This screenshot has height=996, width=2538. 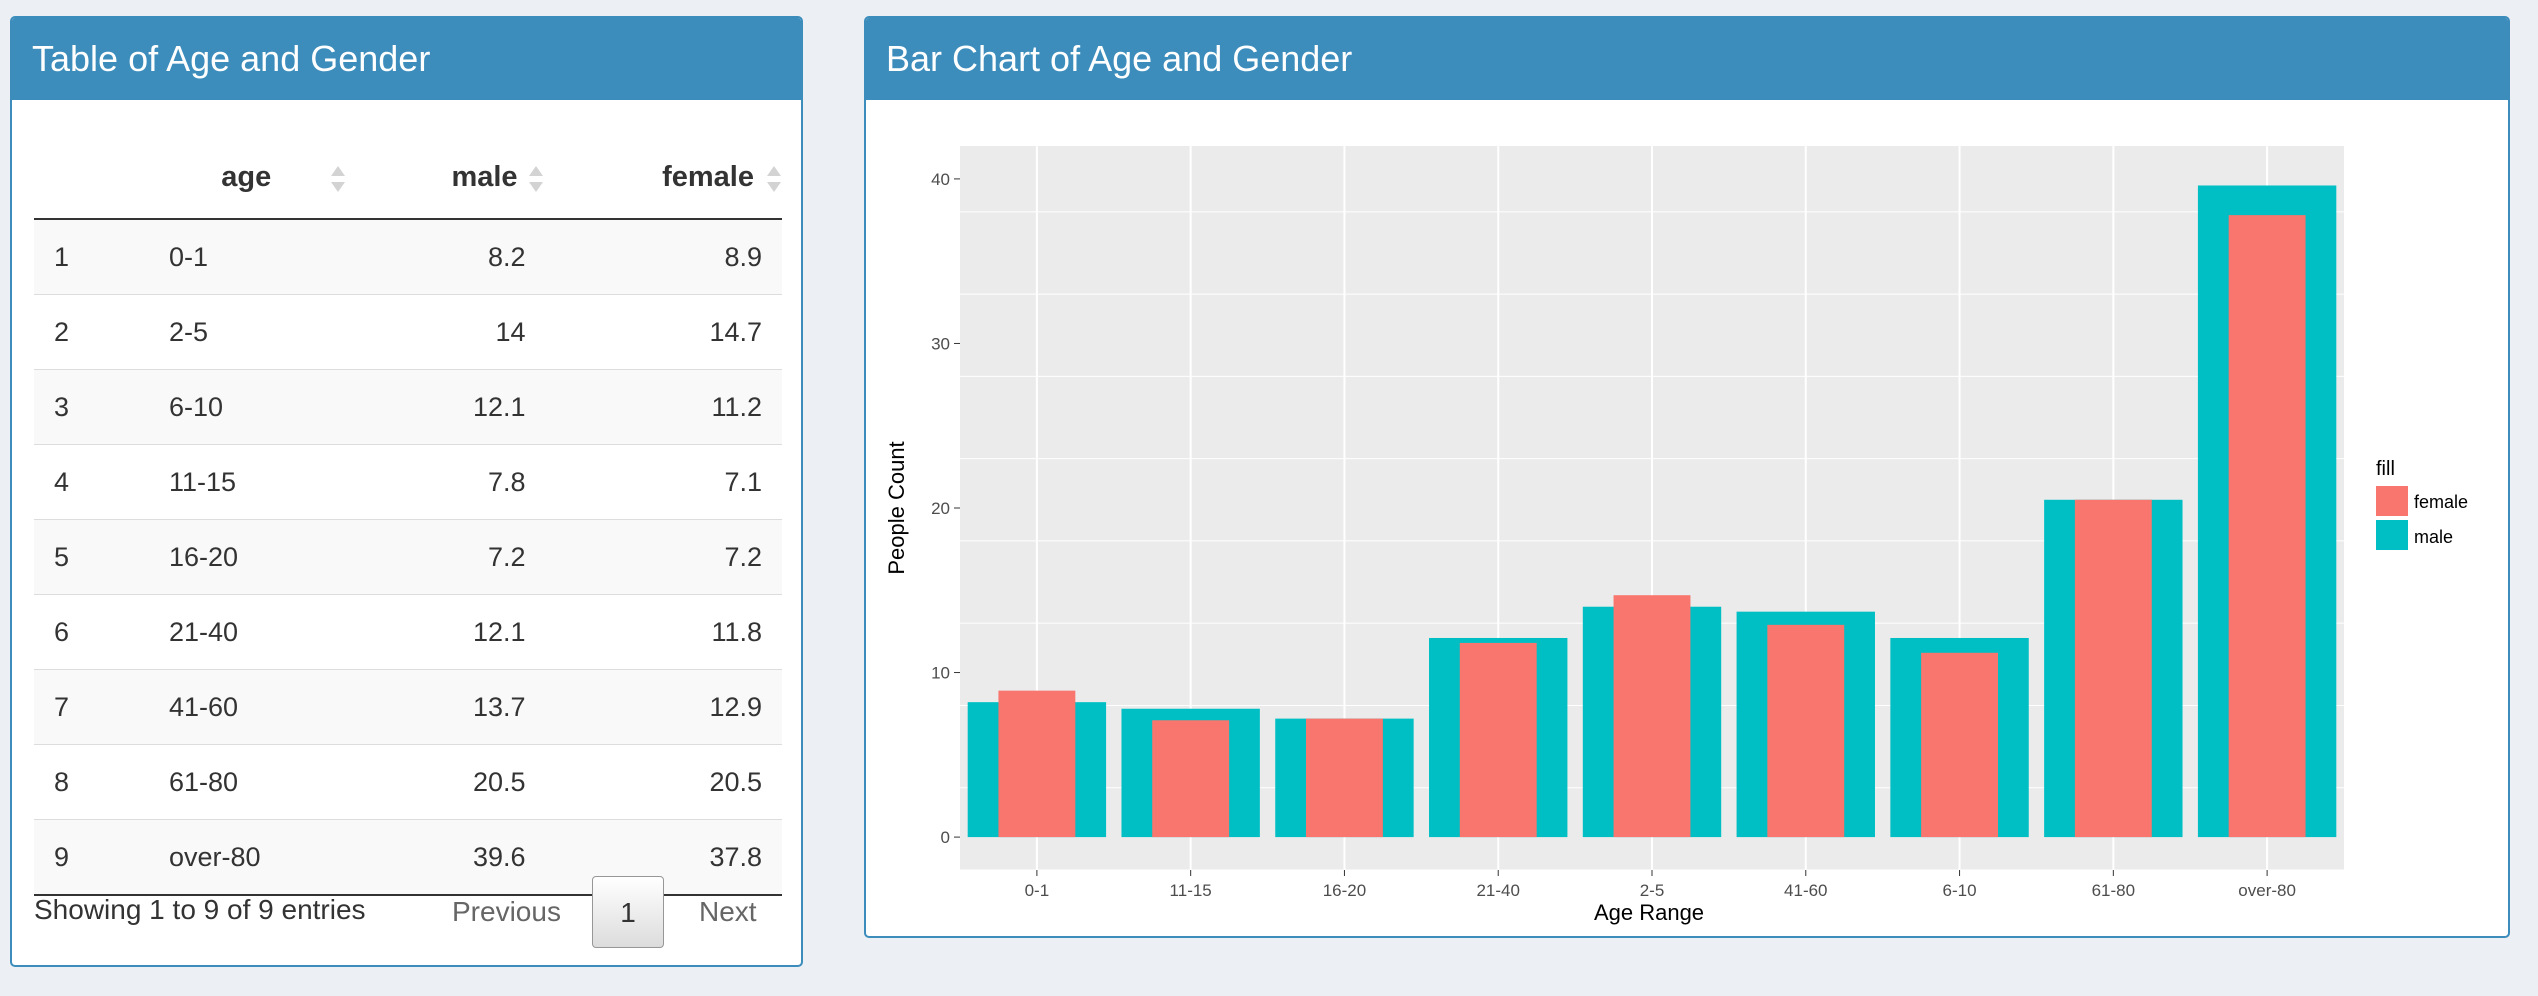 What do you see at coordinates (96, 707) in the screenshot?
I see `cell-index: 7` at bounding box center [96, 707].